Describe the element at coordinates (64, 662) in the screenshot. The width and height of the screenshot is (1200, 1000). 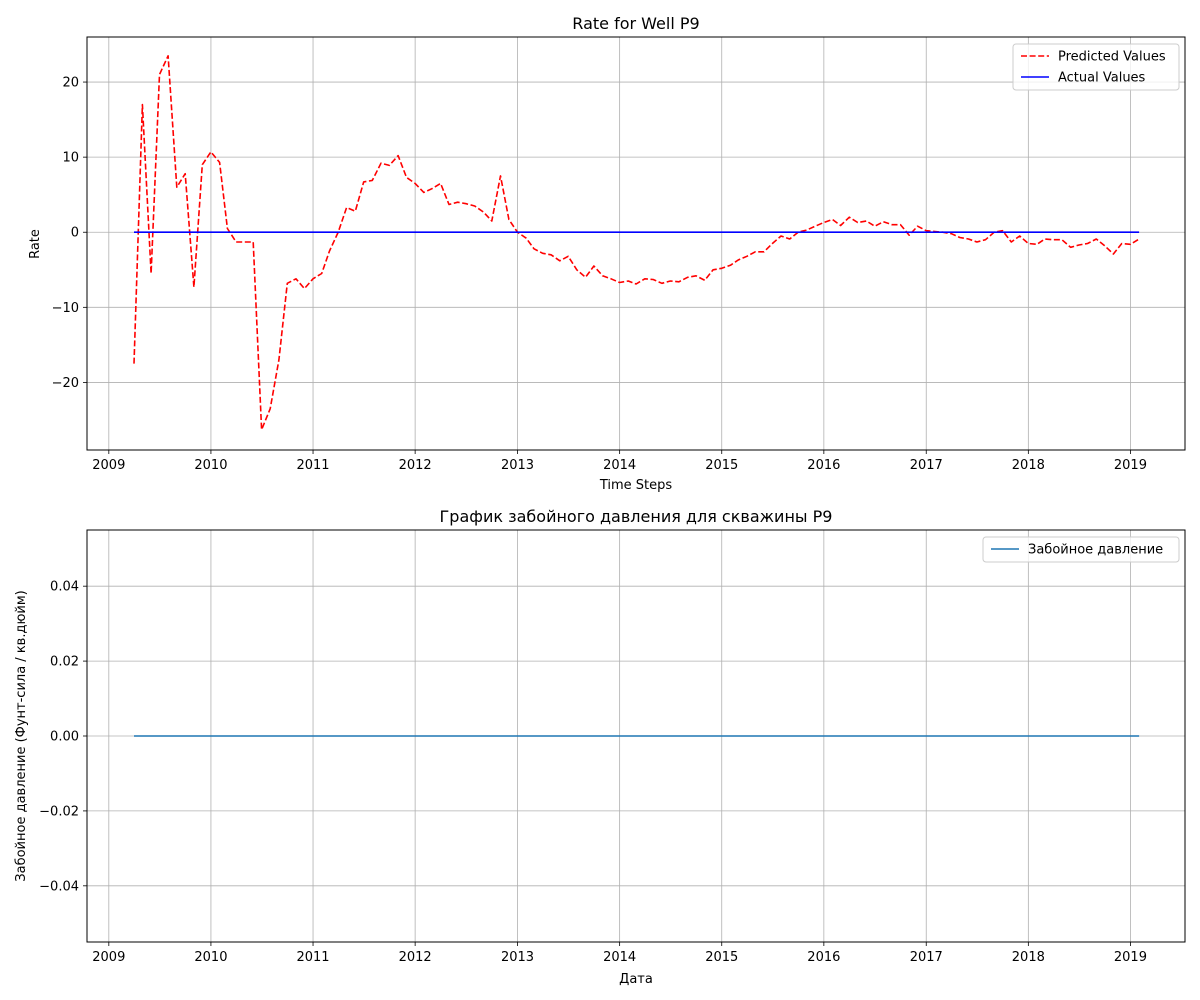
I see `y-tick-label: 0.02` at that location.